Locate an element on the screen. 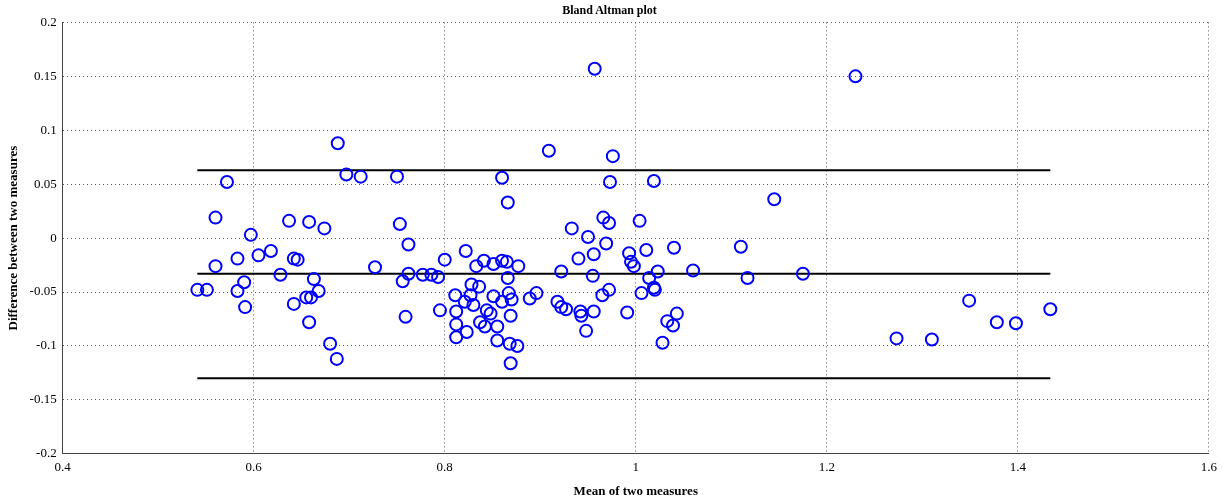 This screenshot has height=501, width=1223. x-axis-title: Mean of two measures is located at coordinates (635, 490).